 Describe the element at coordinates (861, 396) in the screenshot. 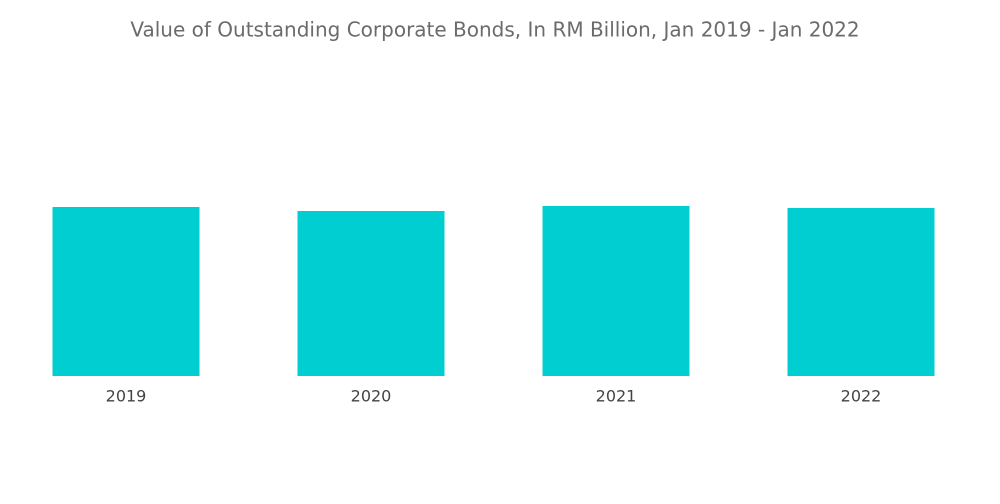

I see `x-tick-label: 2022` at that location.